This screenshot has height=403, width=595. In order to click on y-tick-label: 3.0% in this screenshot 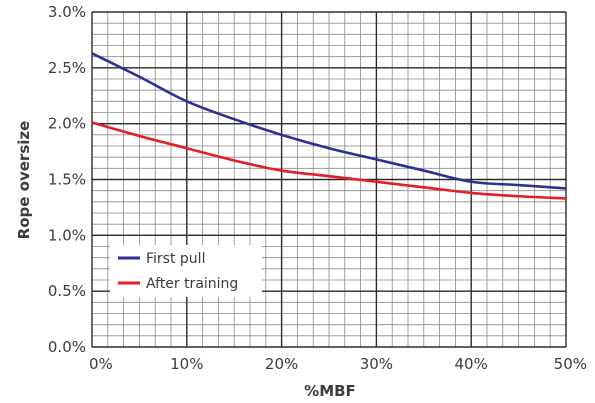, I will do `click(67, 12)`.